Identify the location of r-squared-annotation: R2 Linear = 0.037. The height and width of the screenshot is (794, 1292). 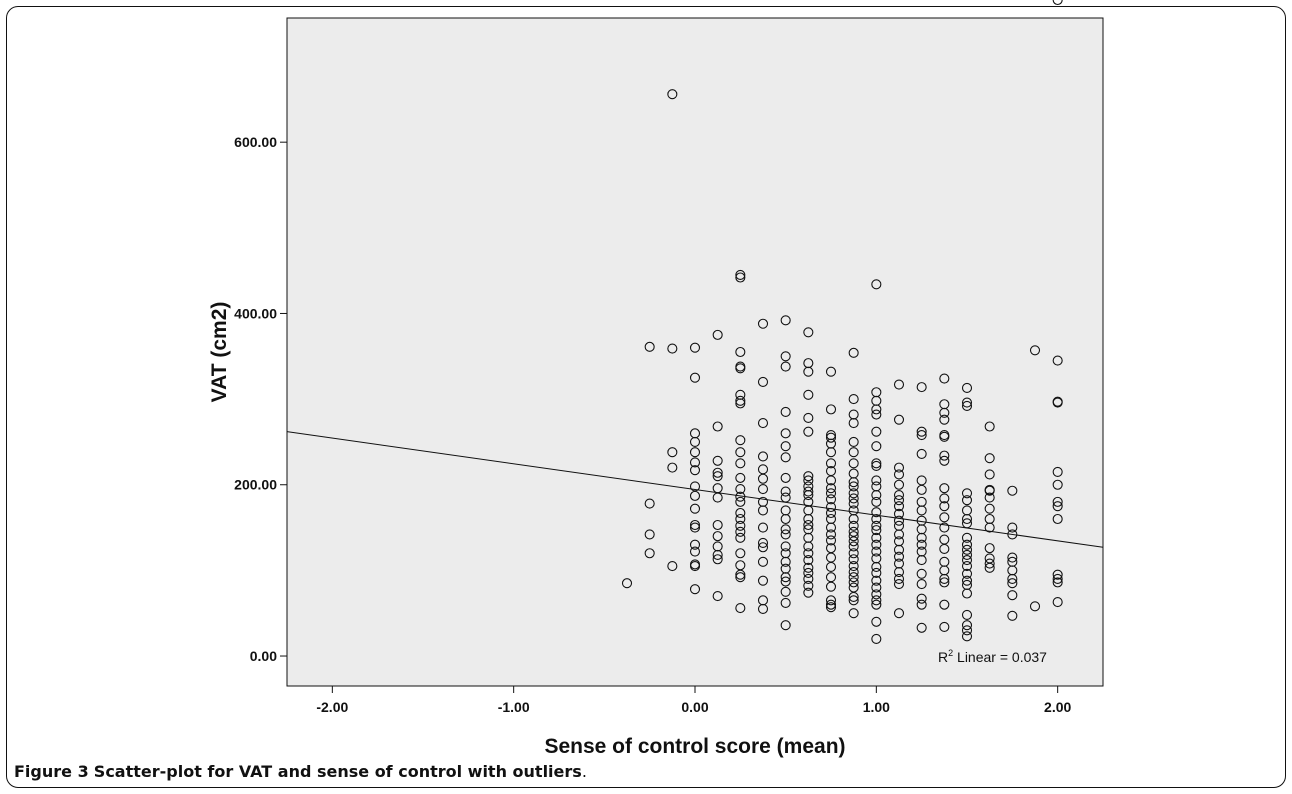
(992, 656).